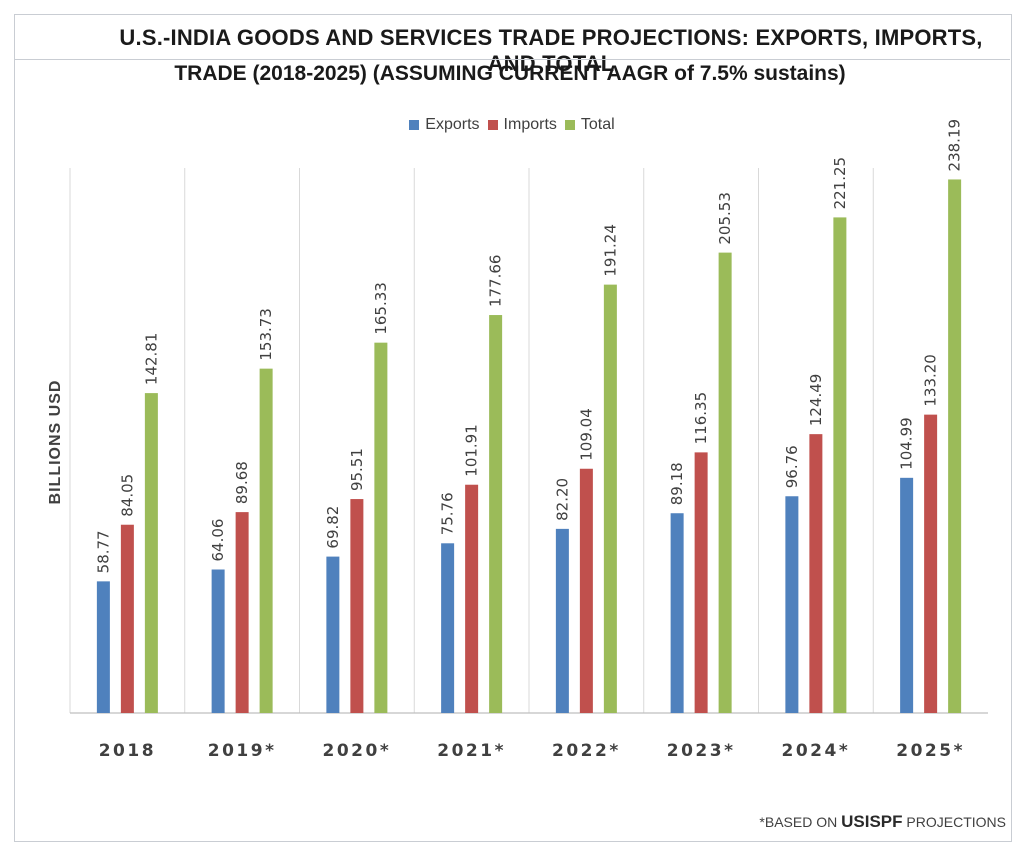  Describe the element at coordinates (266, 334) in the screenshot. I see `data-label-total: 153.73` at that location.